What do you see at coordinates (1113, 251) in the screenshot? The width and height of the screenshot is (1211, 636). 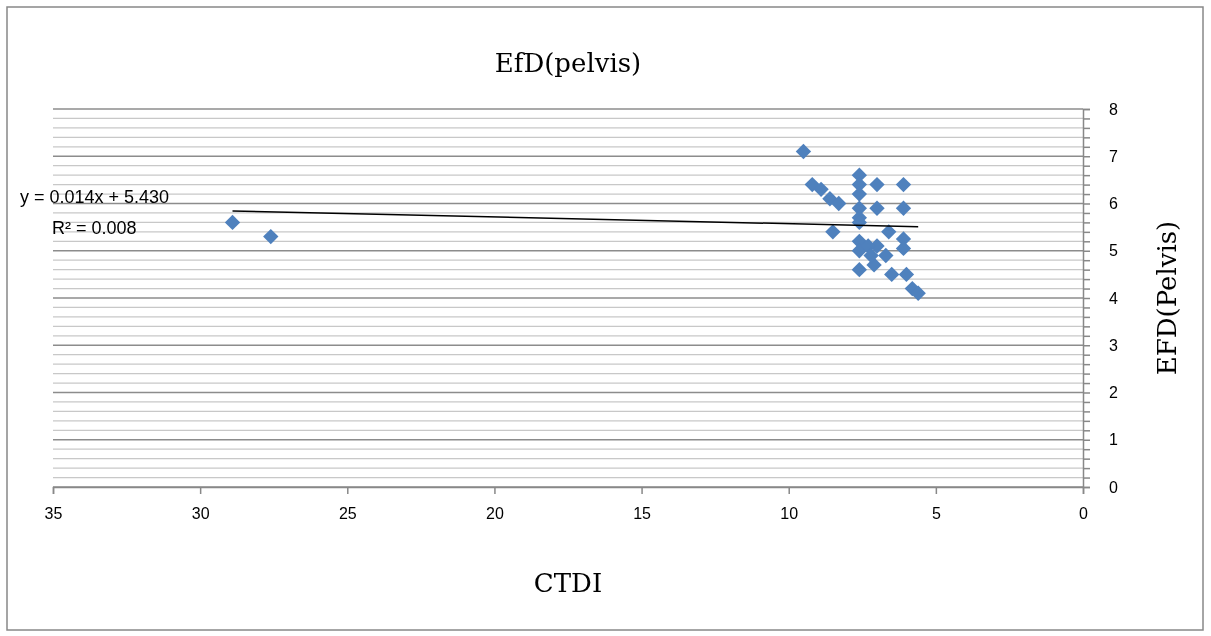 I see `y-tick-label: 5` at bounding box center [1113, 251].